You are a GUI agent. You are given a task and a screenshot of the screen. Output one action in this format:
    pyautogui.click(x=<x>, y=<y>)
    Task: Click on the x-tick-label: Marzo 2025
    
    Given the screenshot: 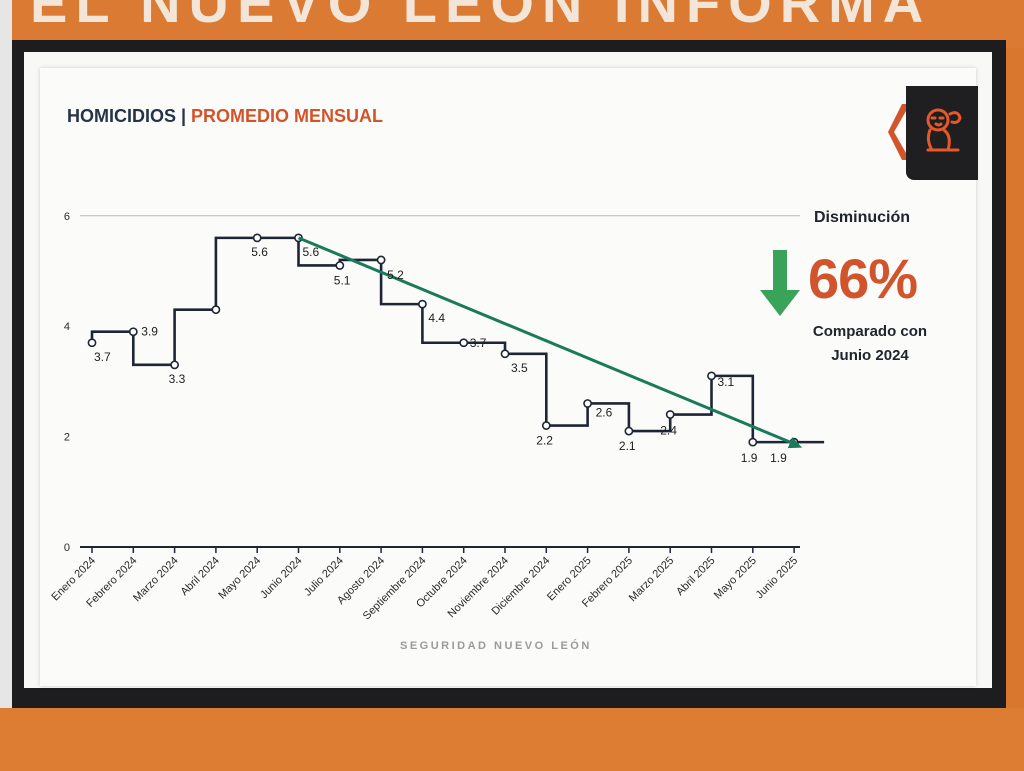 What is the action you would take?
    pyautogui.click(x=652, y=580)
    